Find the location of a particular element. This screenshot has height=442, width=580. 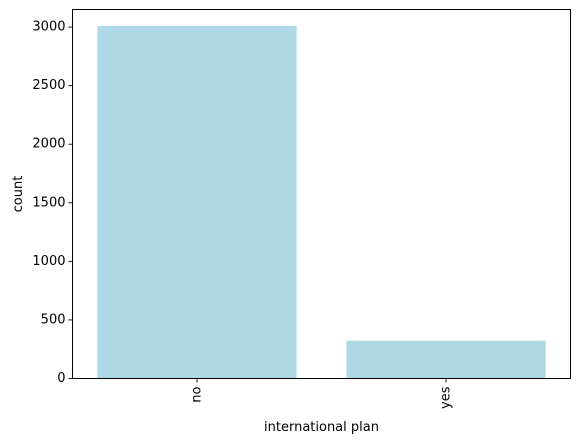

x-tick-label-no: no is located at coordinates (197, 394).